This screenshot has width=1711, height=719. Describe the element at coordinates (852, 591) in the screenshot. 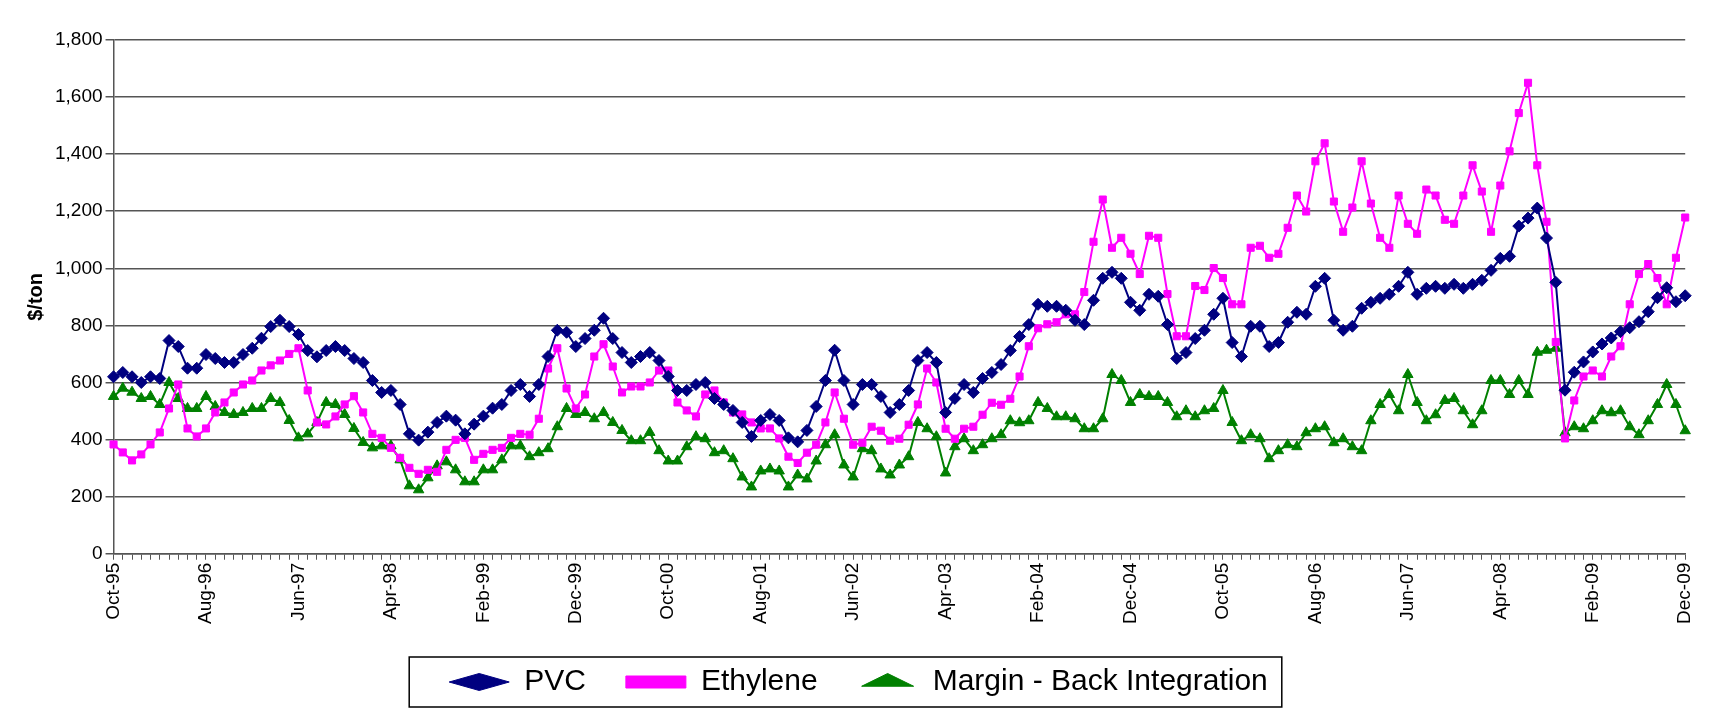

I see `x-tick-label: Jun-02` at that location.